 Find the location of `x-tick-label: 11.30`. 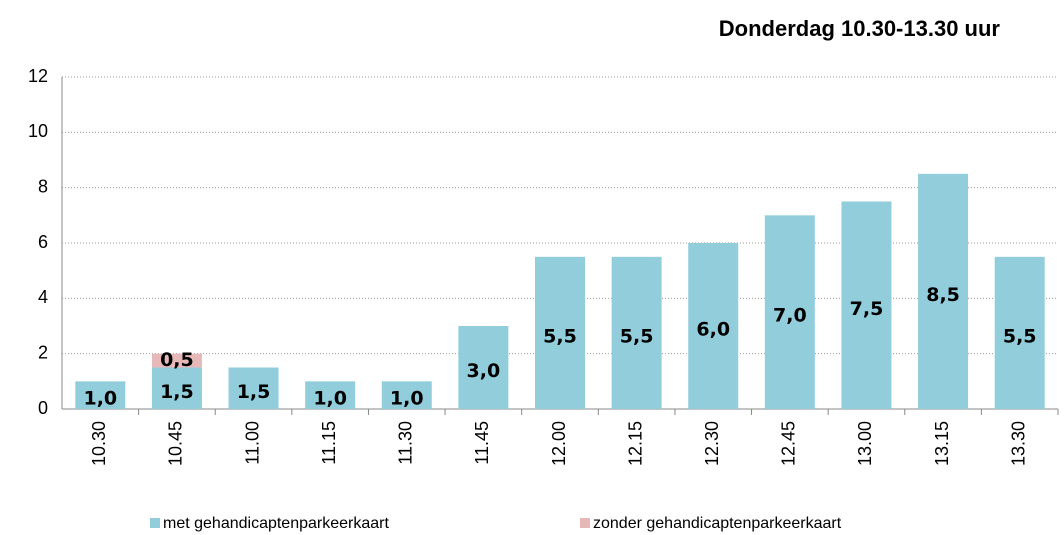

x-tick-label: 11.30 is located at coordinates (406, 443).